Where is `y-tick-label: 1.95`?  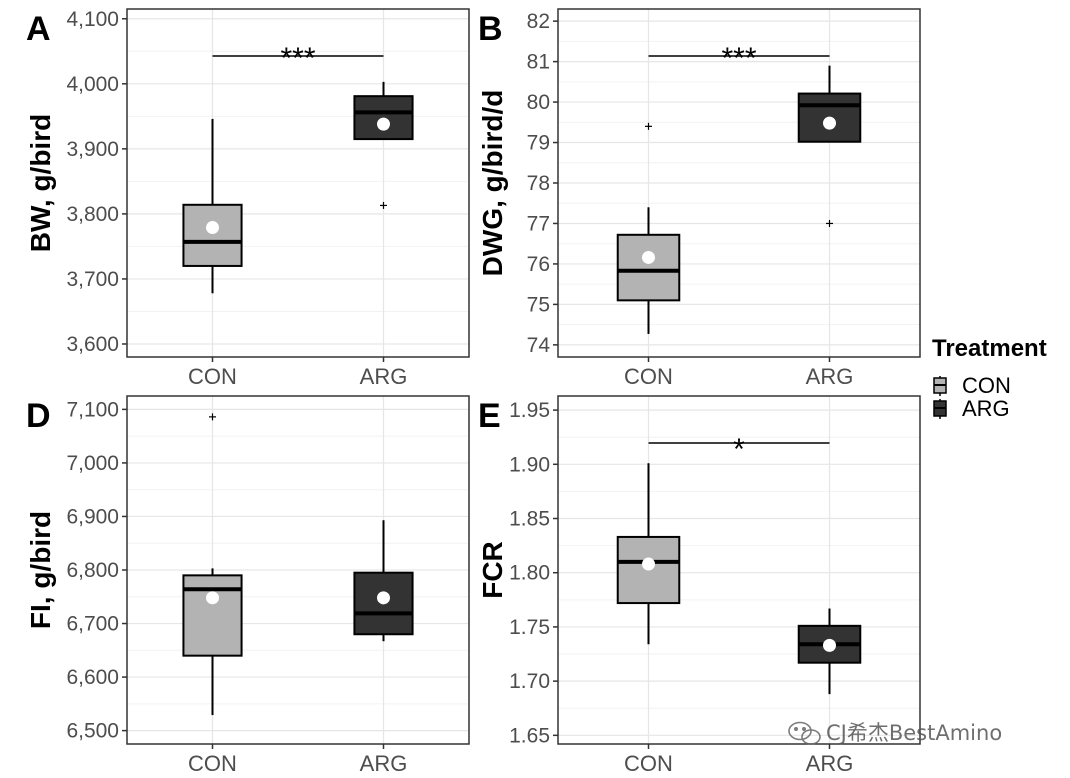
y-tick-label: 1.95 is located at coordinates (529, 410).